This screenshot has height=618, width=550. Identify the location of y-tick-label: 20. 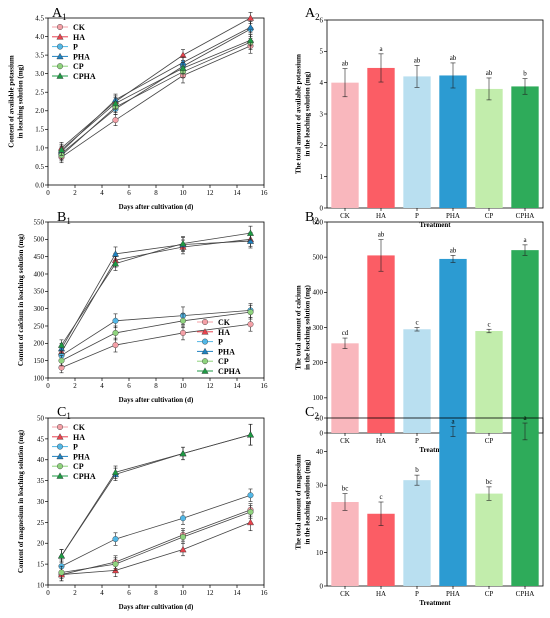
(320, 519).